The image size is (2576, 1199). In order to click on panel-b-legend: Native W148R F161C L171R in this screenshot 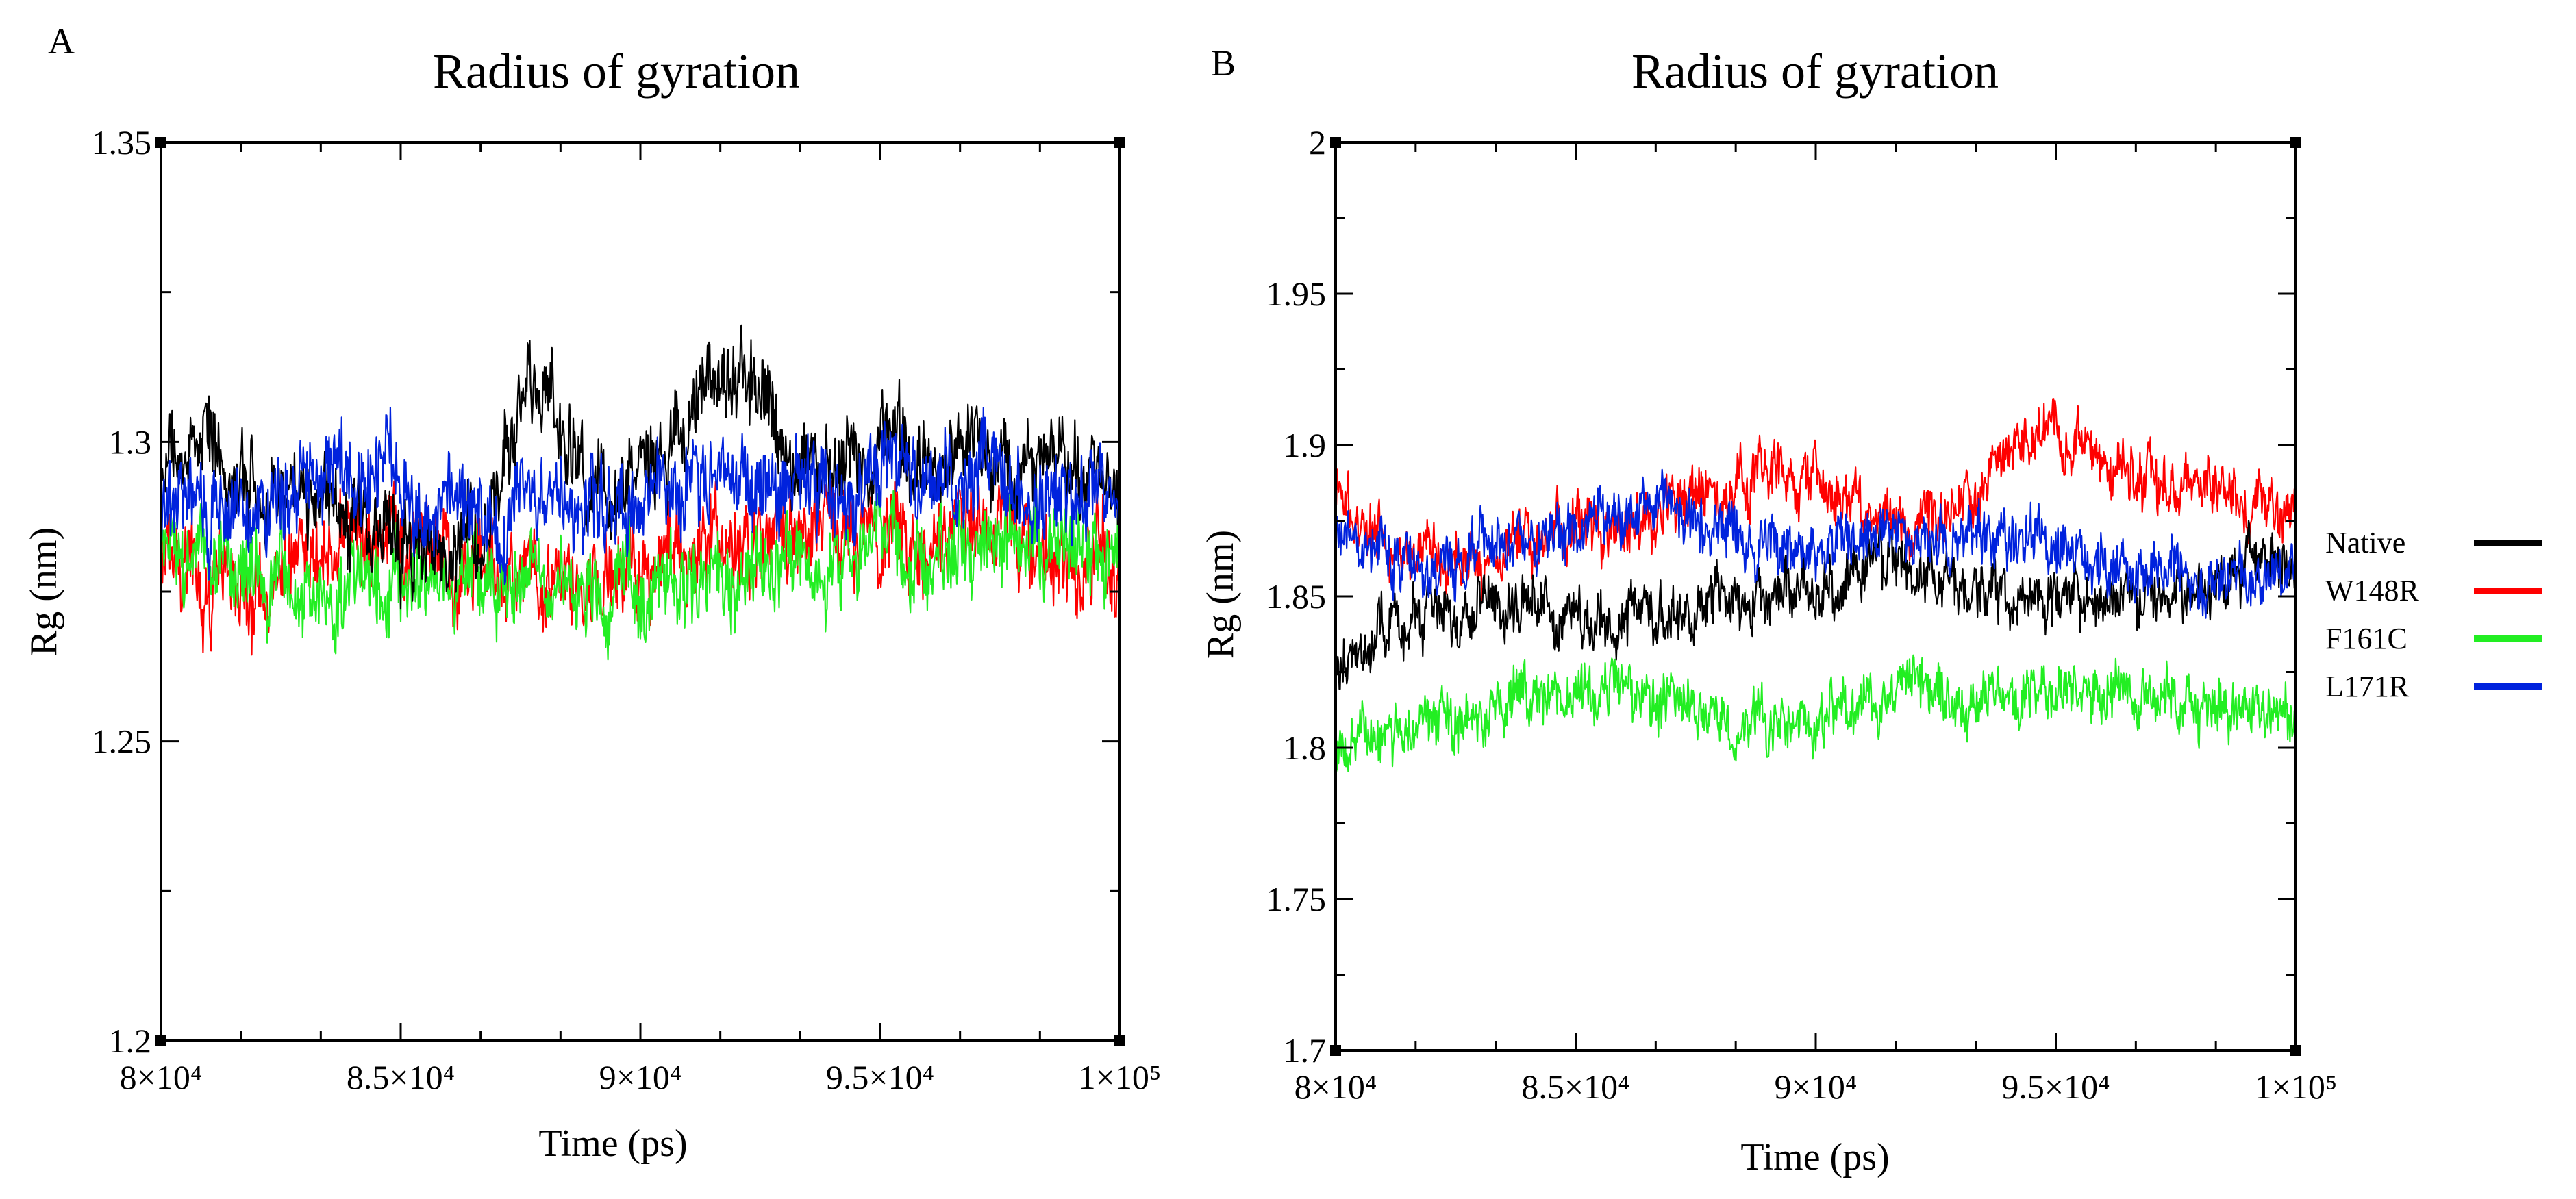, I will do `click(2433, 615)`.